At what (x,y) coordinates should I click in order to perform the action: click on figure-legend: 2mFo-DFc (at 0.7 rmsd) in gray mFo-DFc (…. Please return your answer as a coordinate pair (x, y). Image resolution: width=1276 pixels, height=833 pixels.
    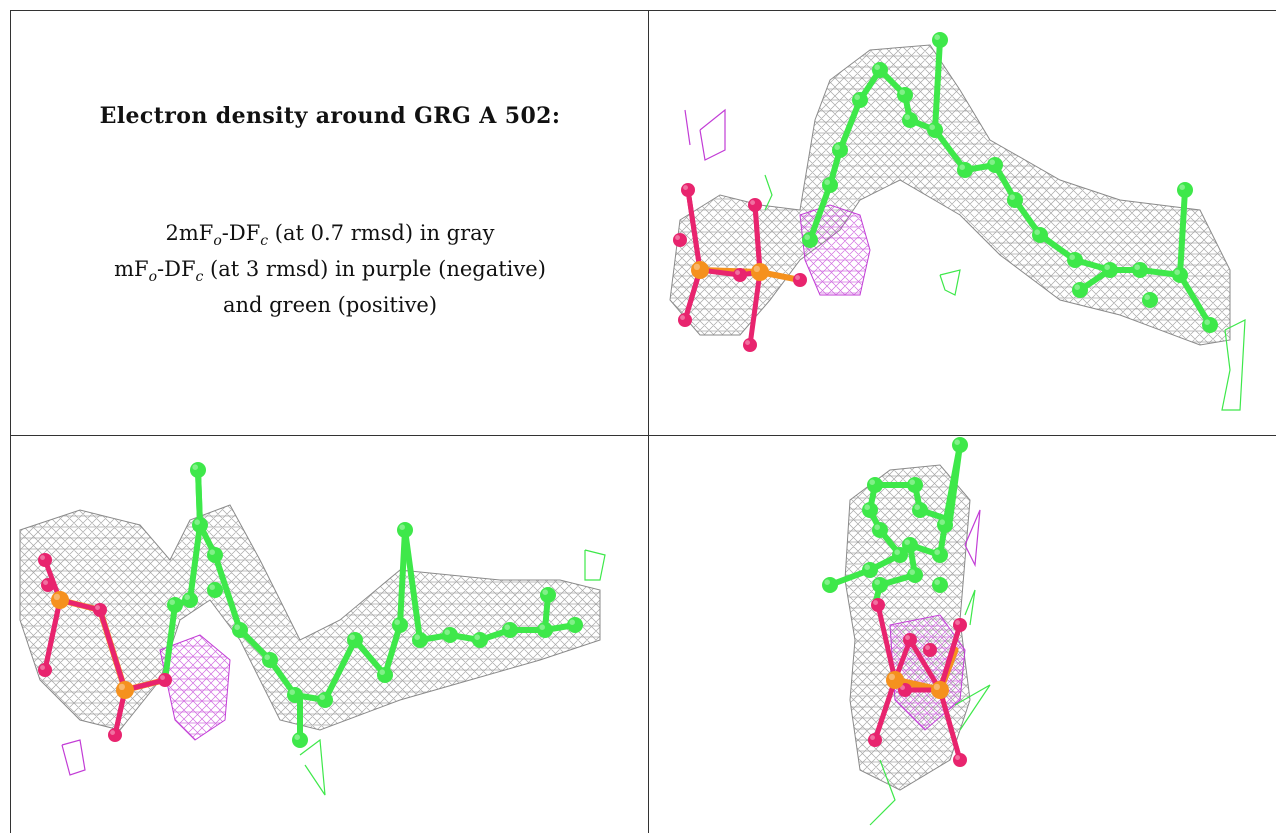
    Looking at the image, I should click on (329, 269).